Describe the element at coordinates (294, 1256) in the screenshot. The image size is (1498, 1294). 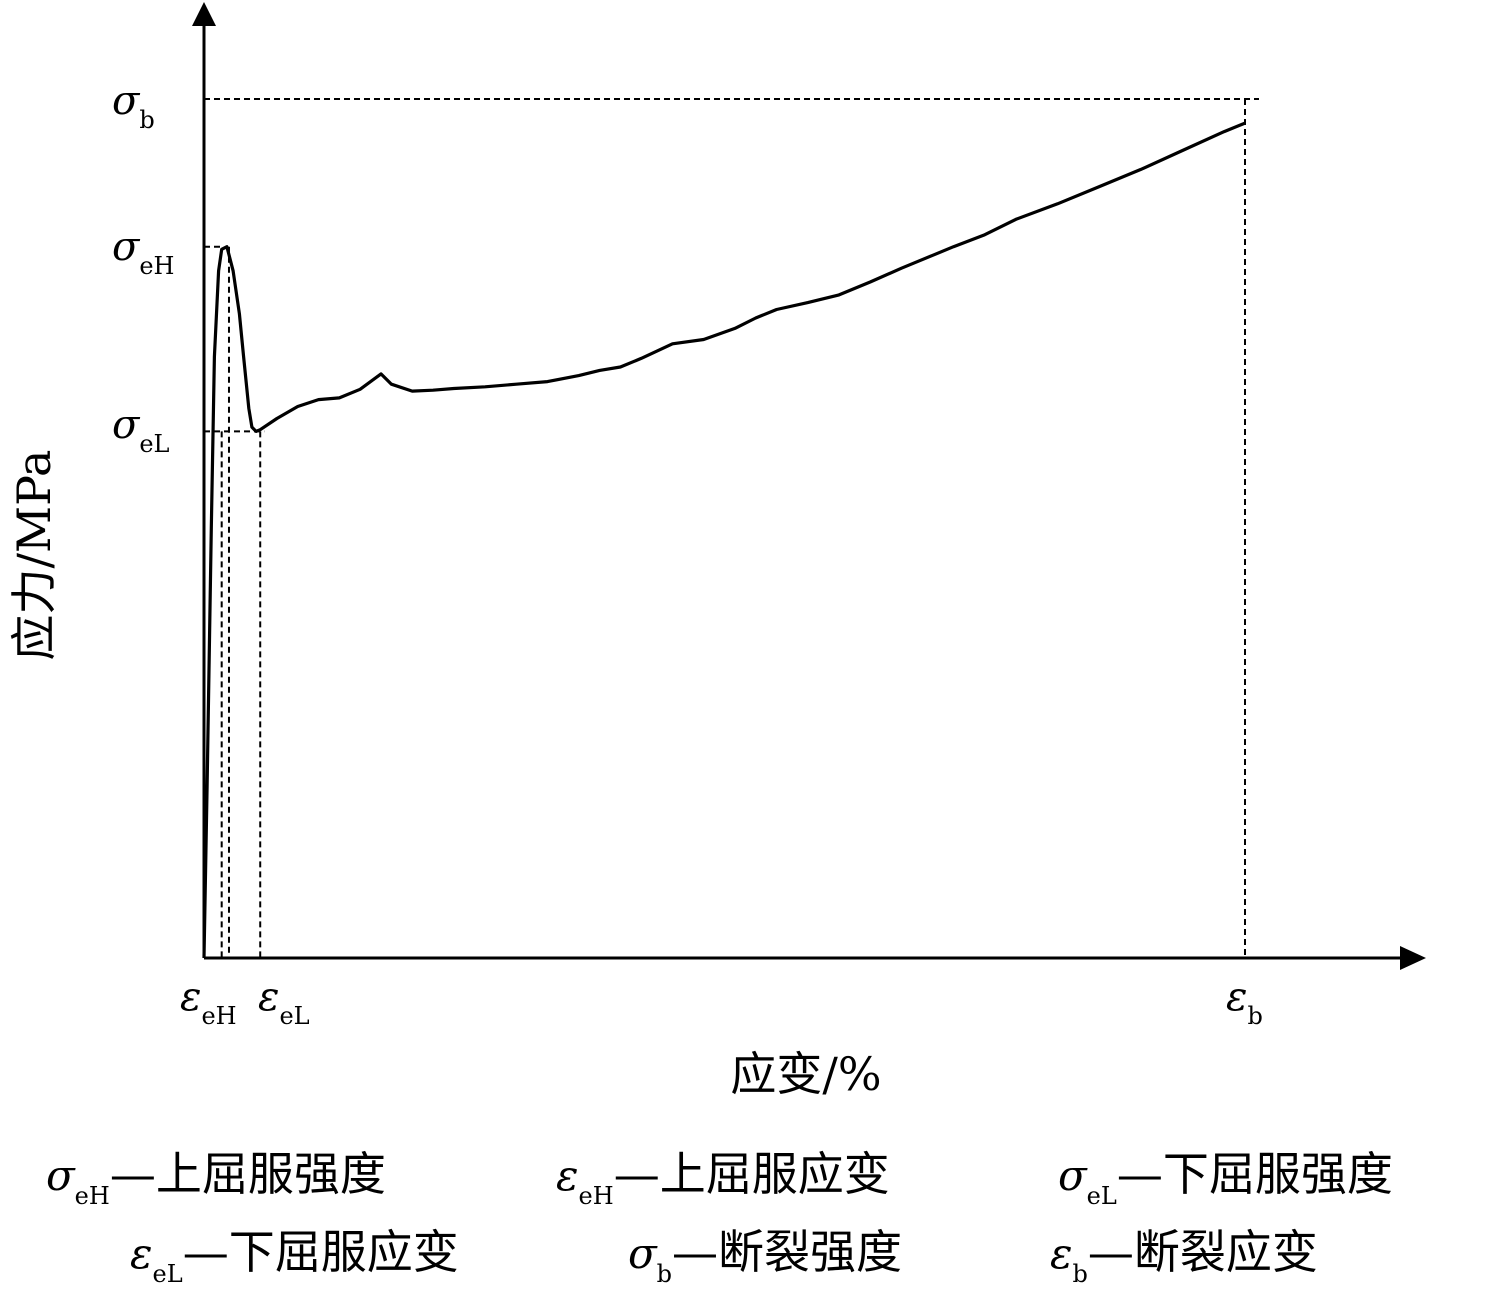
I see `legend-item: εeL—下屈服应变` at that location.